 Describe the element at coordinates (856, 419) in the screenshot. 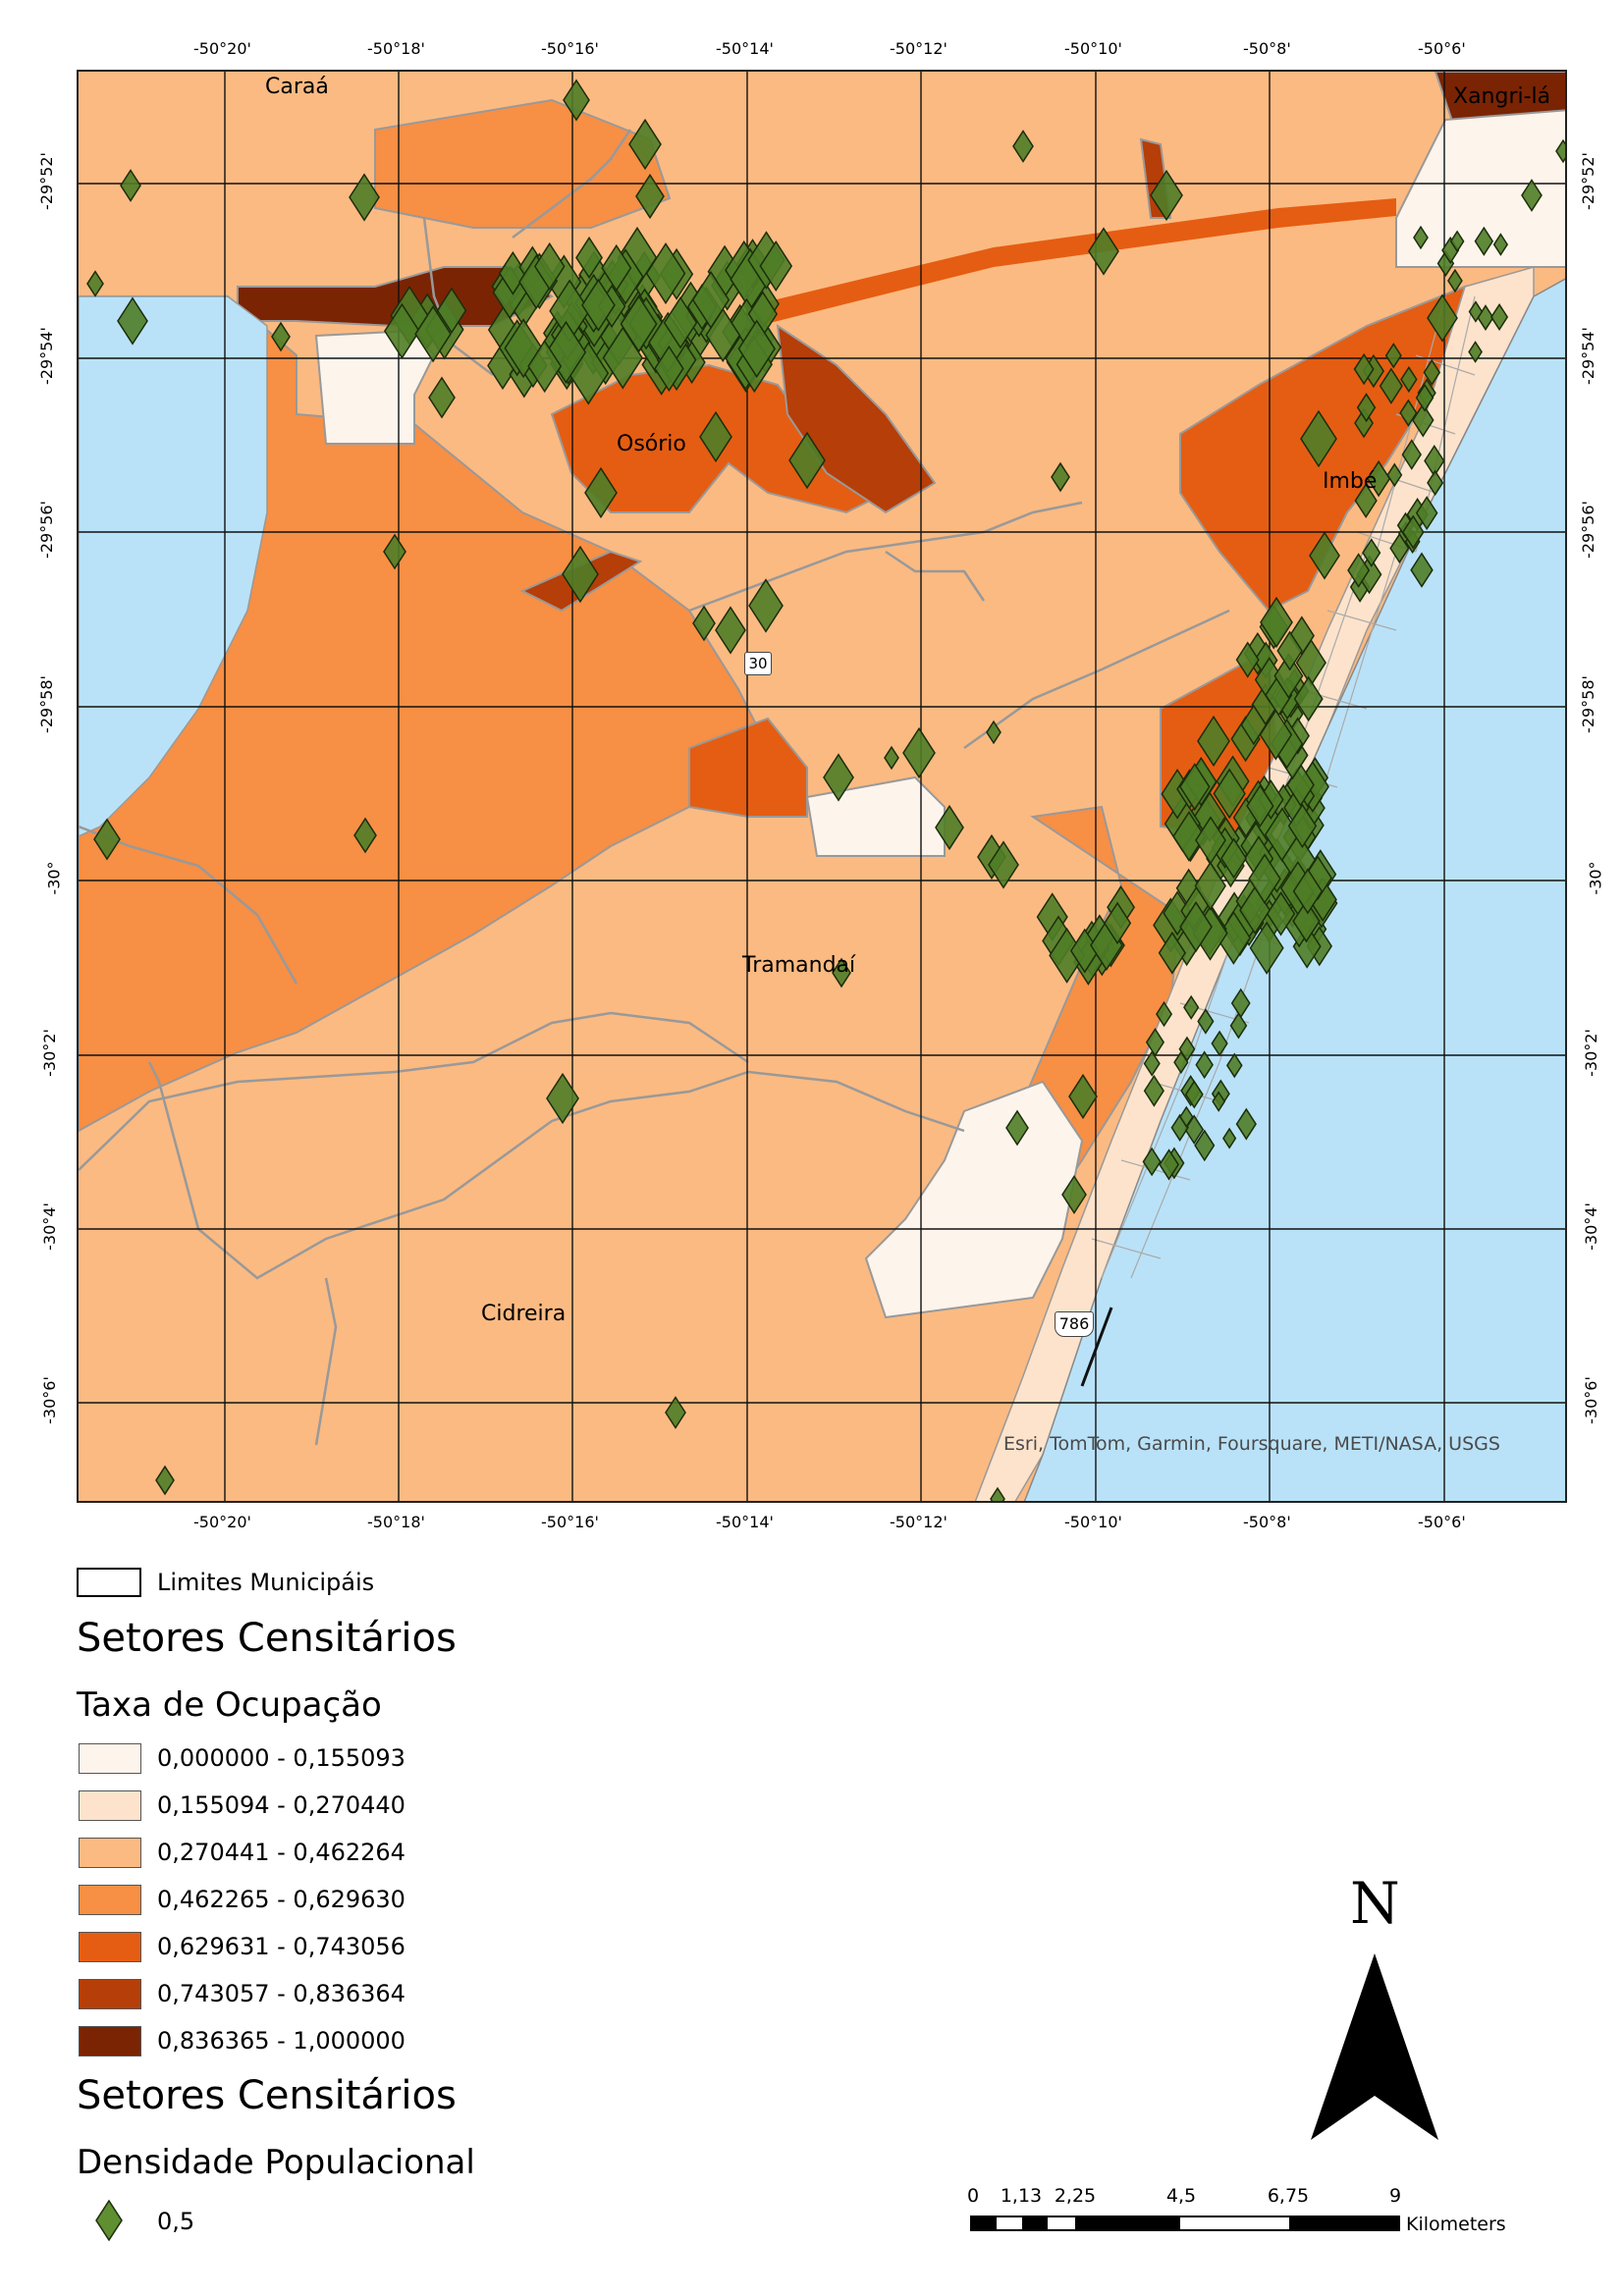

I see `taxa-class6-south-osorio` at that location.